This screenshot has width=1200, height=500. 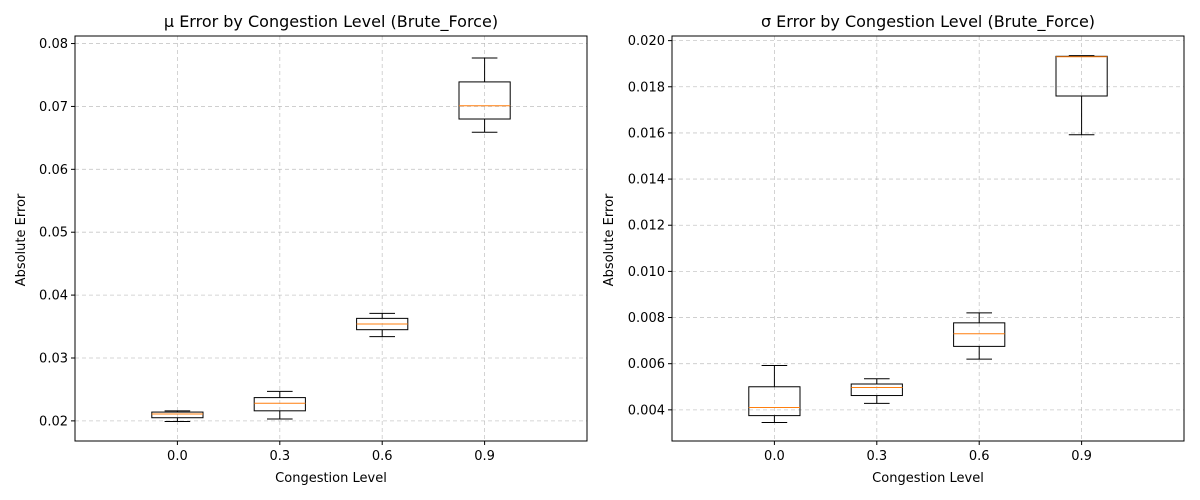 What do you see at coordinates (646, 318) in the screenshot?
I see `y-tick-label: 0.008` at bounding box center [646, 318].